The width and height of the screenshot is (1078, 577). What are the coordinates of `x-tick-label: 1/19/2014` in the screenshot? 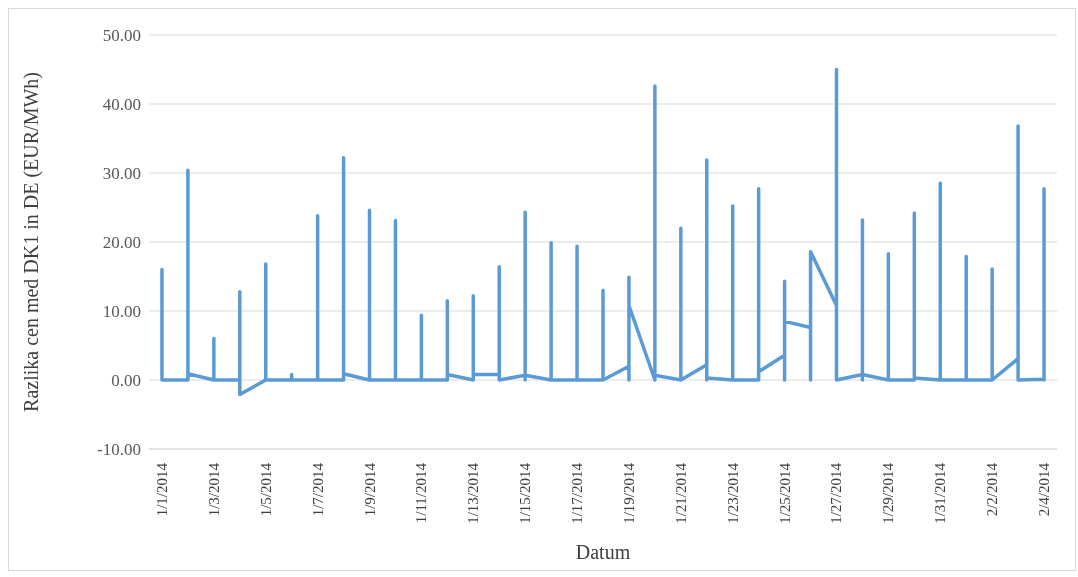 It's located at (628, 493).